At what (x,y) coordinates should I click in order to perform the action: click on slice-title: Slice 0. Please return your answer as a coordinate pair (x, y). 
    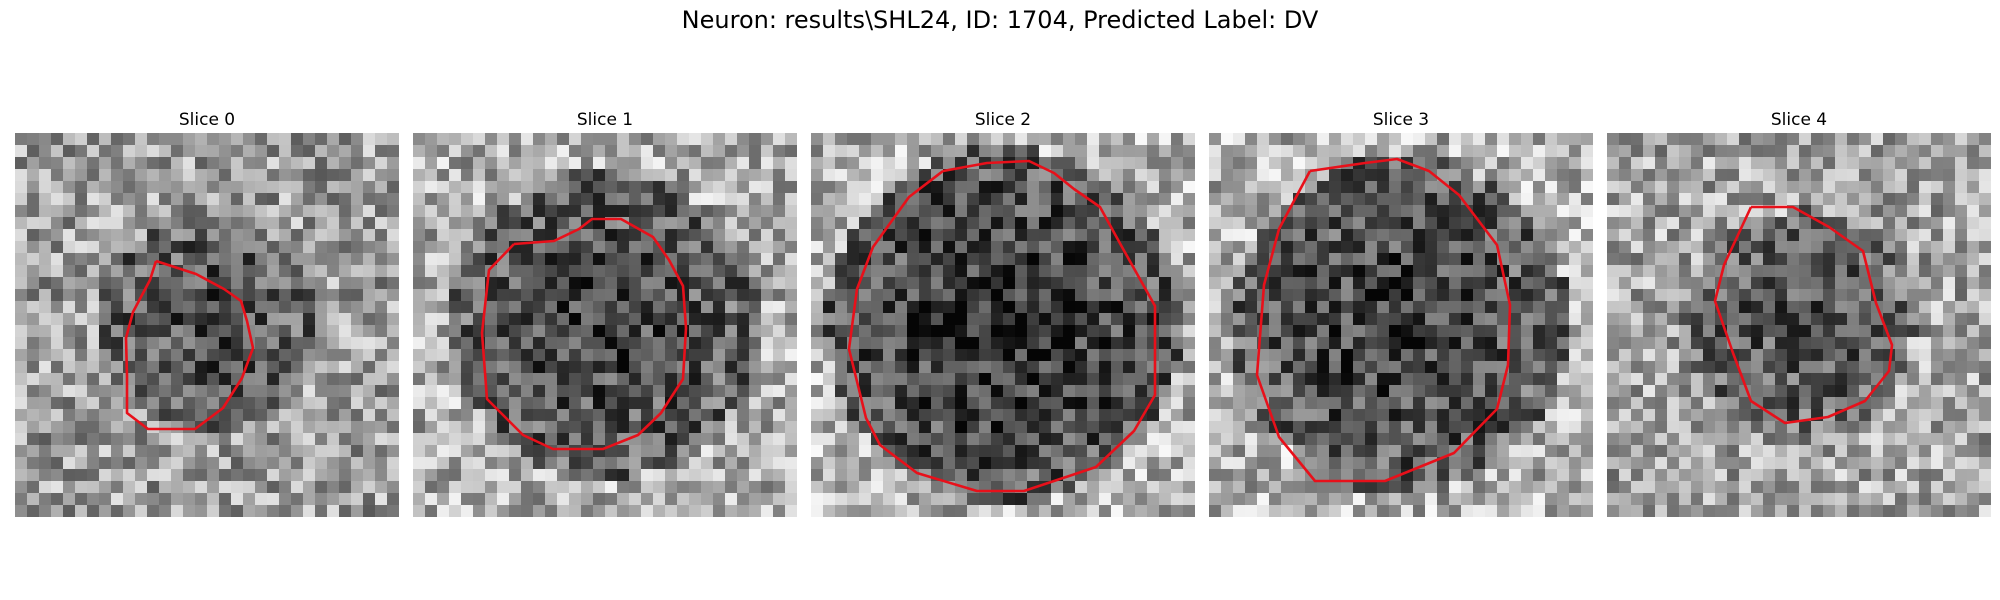
    Looking at the image, I should click on (207, 120).